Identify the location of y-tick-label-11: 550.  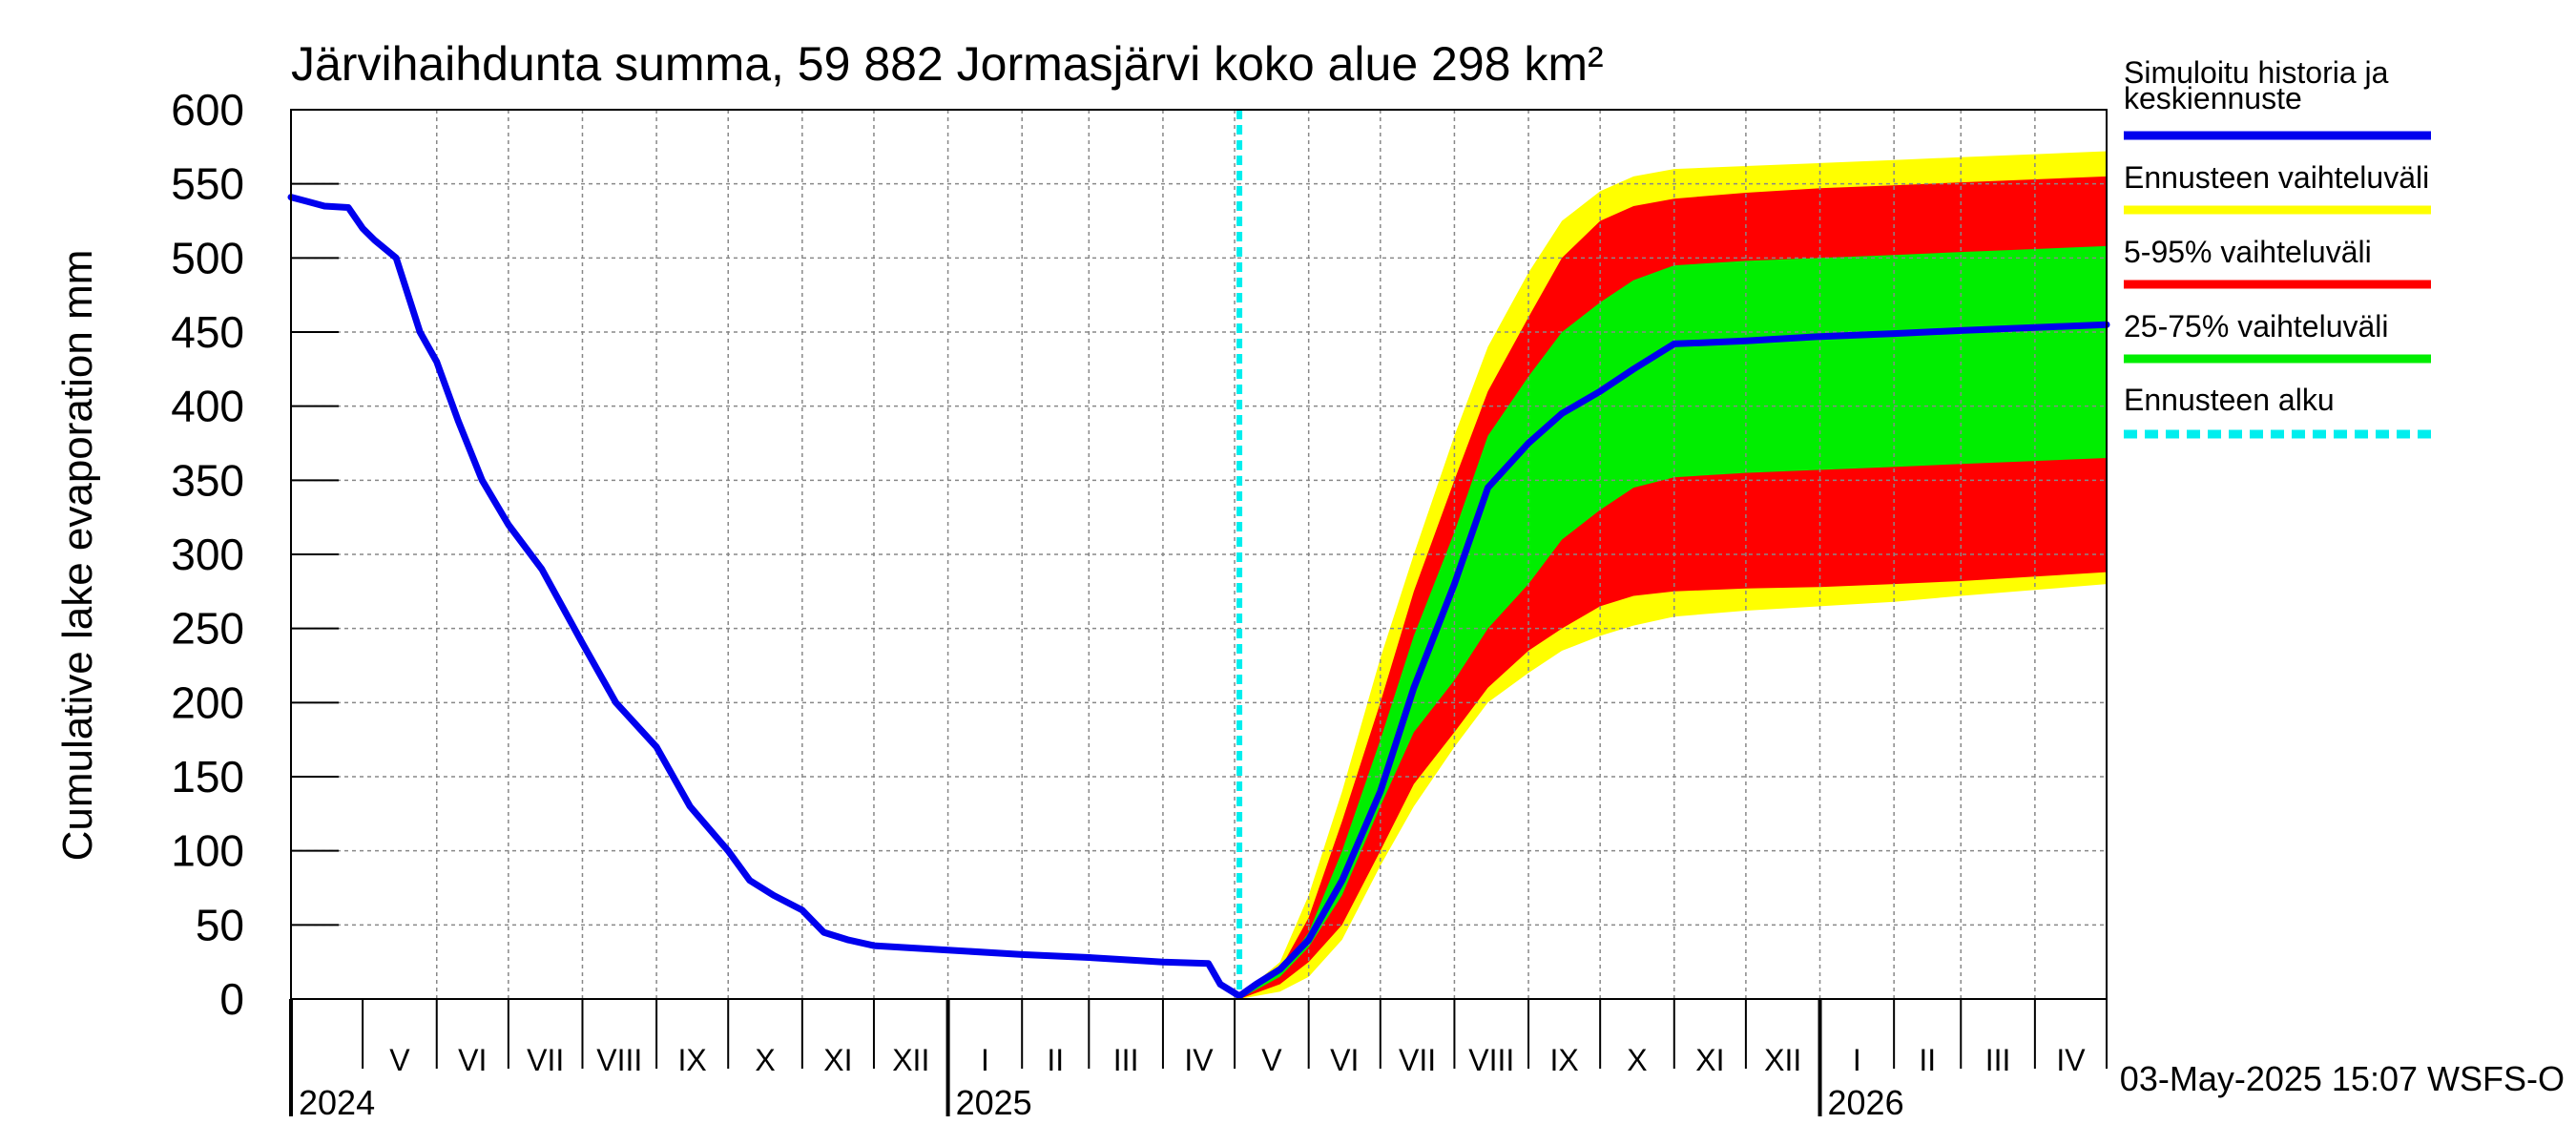
(207, 184).